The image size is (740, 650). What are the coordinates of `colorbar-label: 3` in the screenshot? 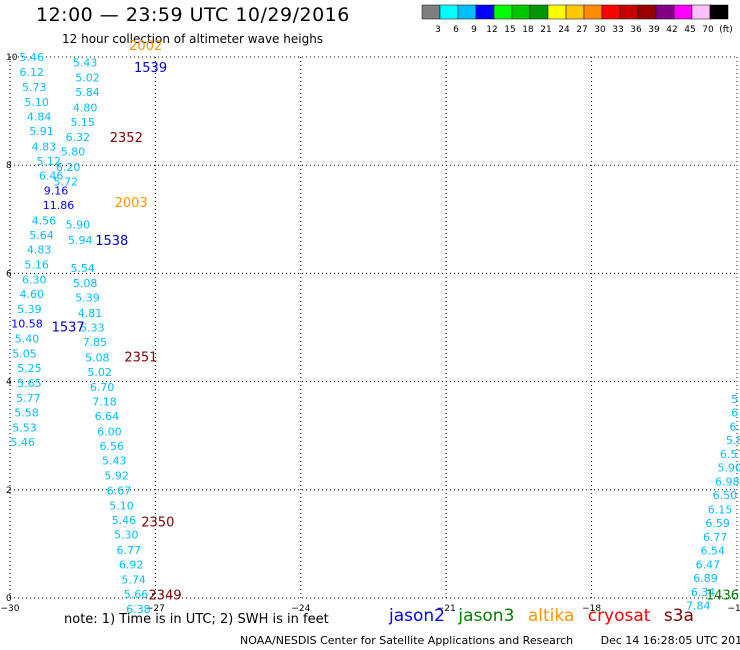 It's located at (438, 29).